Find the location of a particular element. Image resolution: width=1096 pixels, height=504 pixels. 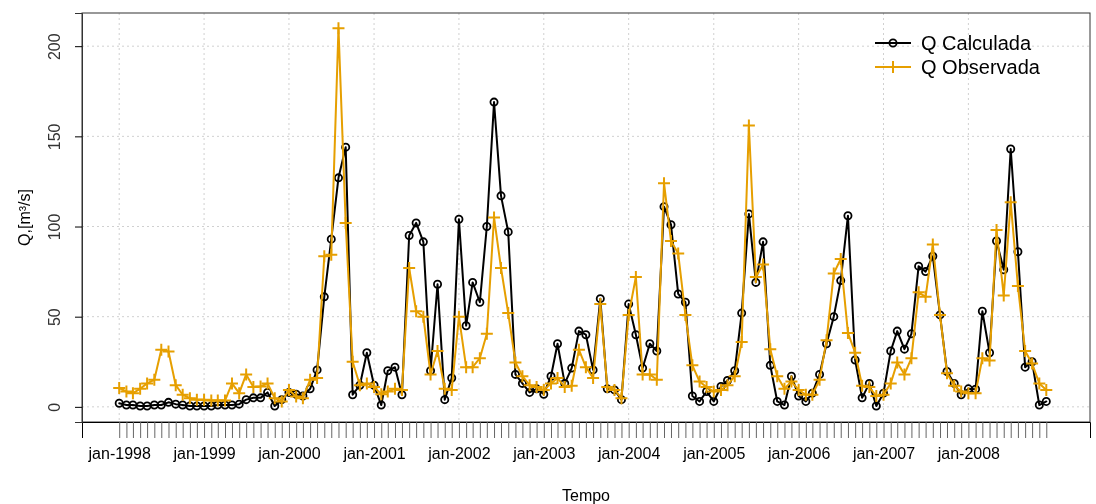

legend-label: Q Observada is located at coordinates (981, 67).